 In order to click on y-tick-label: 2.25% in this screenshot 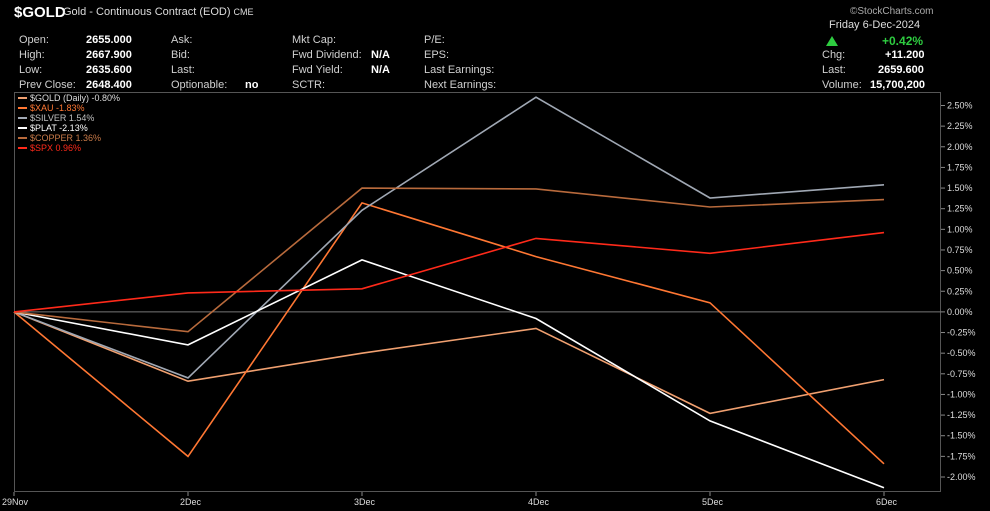, I will do `click(960, 126)`.